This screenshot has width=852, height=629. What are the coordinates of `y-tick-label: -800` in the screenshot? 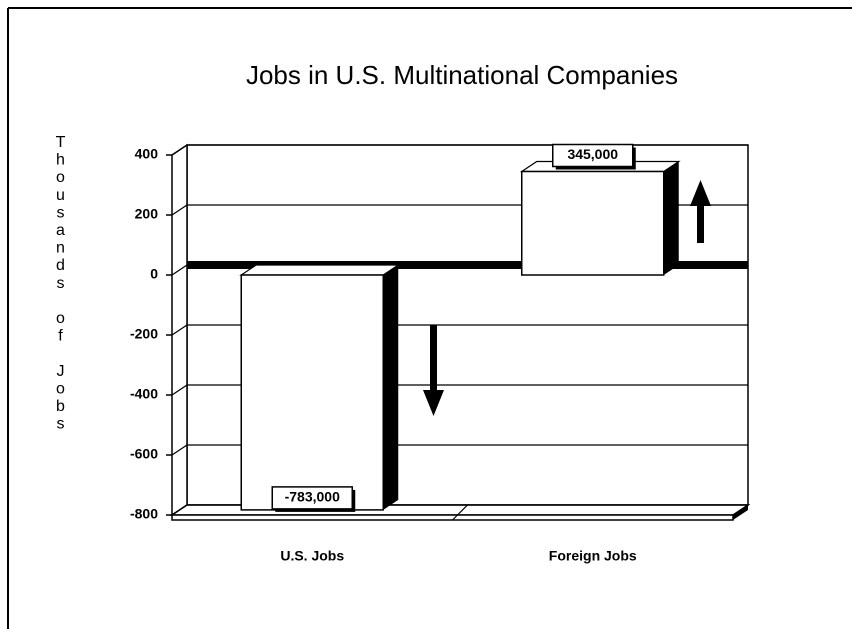 It's located at (144, 514).